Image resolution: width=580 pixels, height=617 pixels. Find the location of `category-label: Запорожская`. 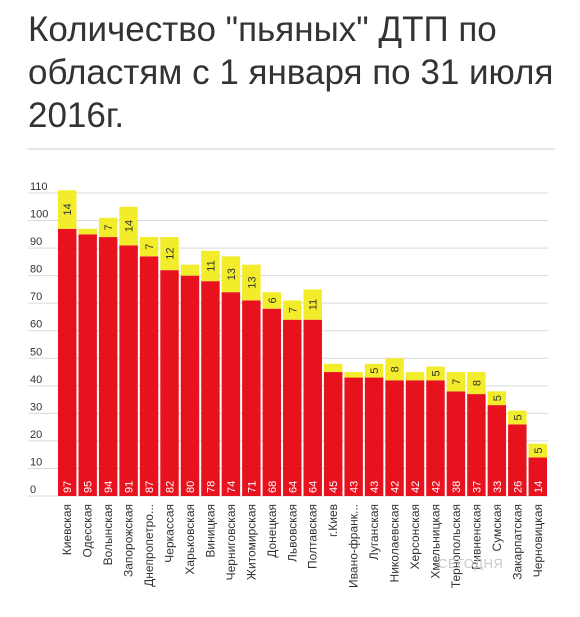

category-label: Запорожская is located at coordinates (129, 540).